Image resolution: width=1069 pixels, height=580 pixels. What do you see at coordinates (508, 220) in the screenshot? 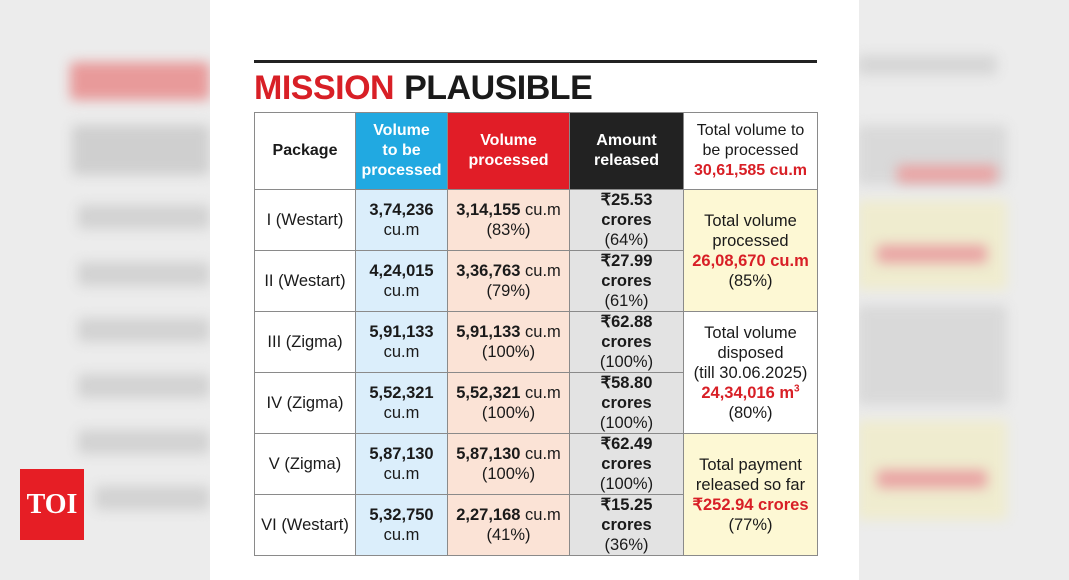
I see `cell-volume-processed: 3,14,155 cu.m (83%)` at bounding box center [508, 220].